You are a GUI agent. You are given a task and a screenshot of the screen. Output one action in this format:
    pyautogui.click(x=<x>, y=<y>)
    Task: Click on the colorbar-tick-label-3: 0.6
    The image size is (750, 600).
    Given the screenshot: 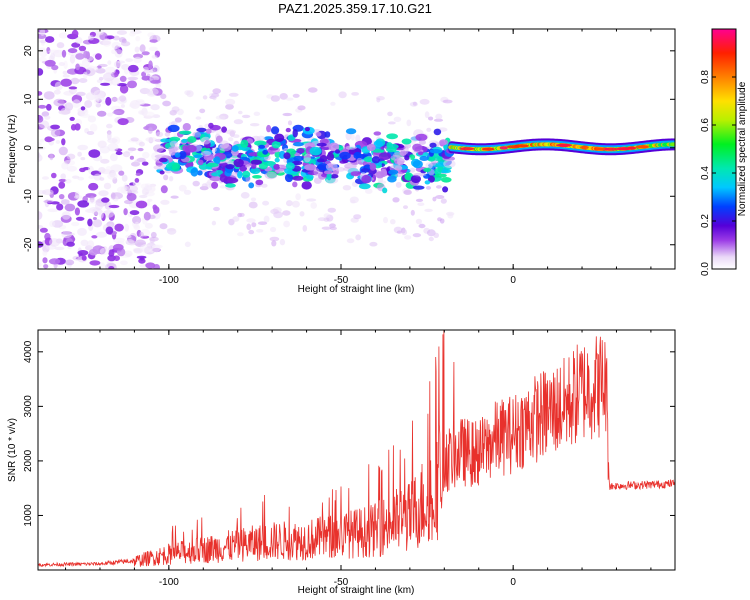 What is the action you would take?
    pyautogui.click(x=705, y=125)
    